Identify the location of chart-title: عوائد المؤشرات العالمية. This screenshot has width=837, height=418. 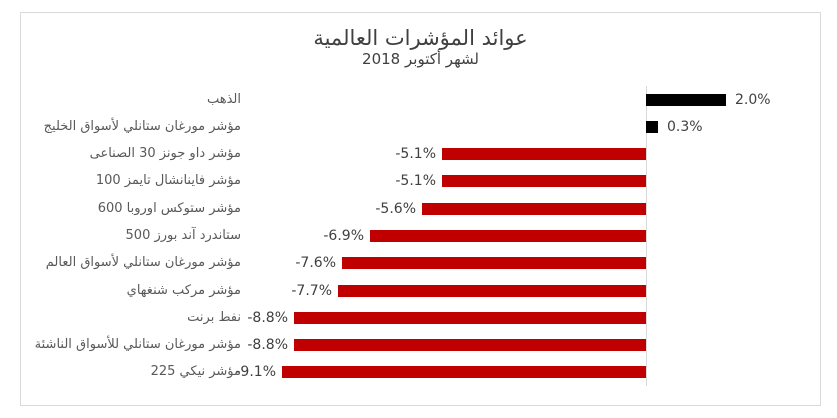
(420, 38).